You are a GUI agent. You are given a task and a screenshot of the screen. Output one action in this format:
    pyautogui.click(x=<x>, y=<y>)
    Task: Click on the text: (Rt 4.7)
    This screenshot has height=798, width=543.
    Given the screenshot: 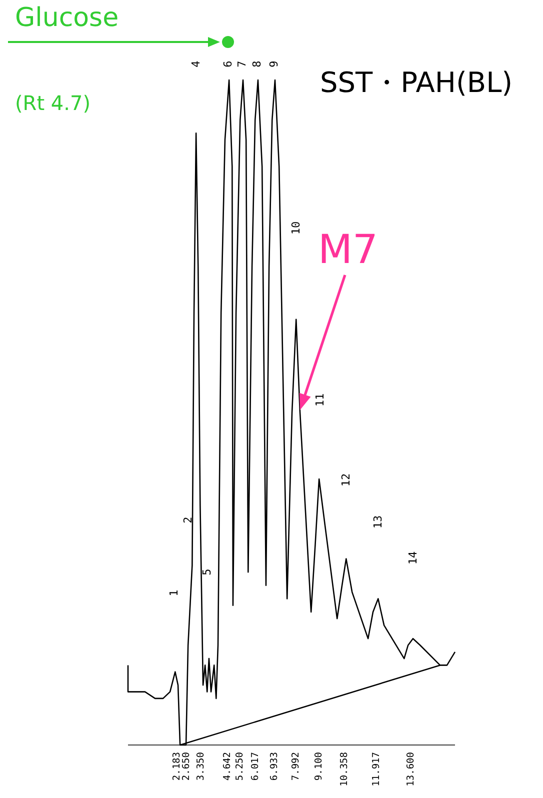 What is the action you would take?
    pyautogui.click(x=53, y=103)
    